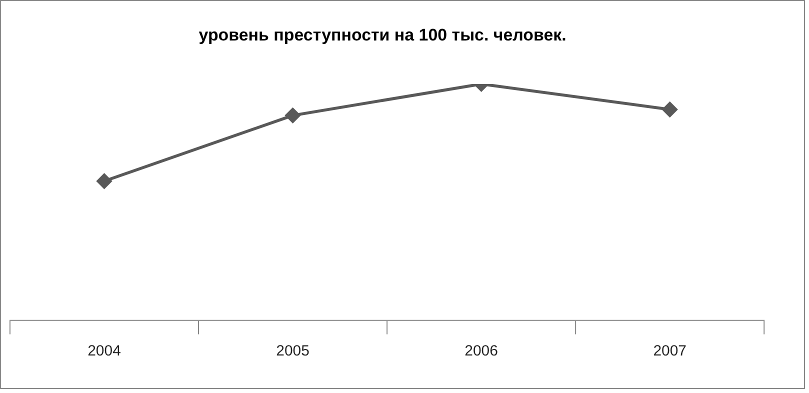  Describe the element at coordinates (481, 351) in the screenshot. I see `x-tick-label: 2006` at that location.